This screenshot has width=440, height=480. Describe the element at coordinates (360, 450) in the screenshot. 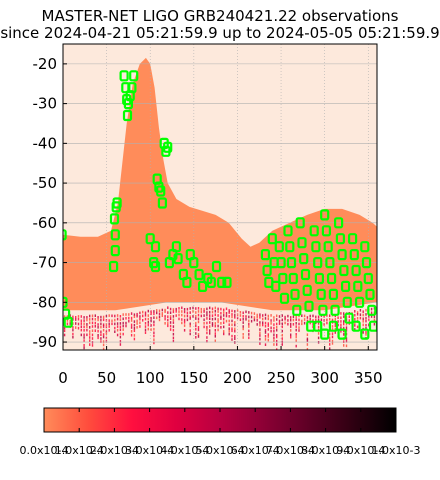

I see `colorbar-tick-label: 9.0x10-4` at that location.